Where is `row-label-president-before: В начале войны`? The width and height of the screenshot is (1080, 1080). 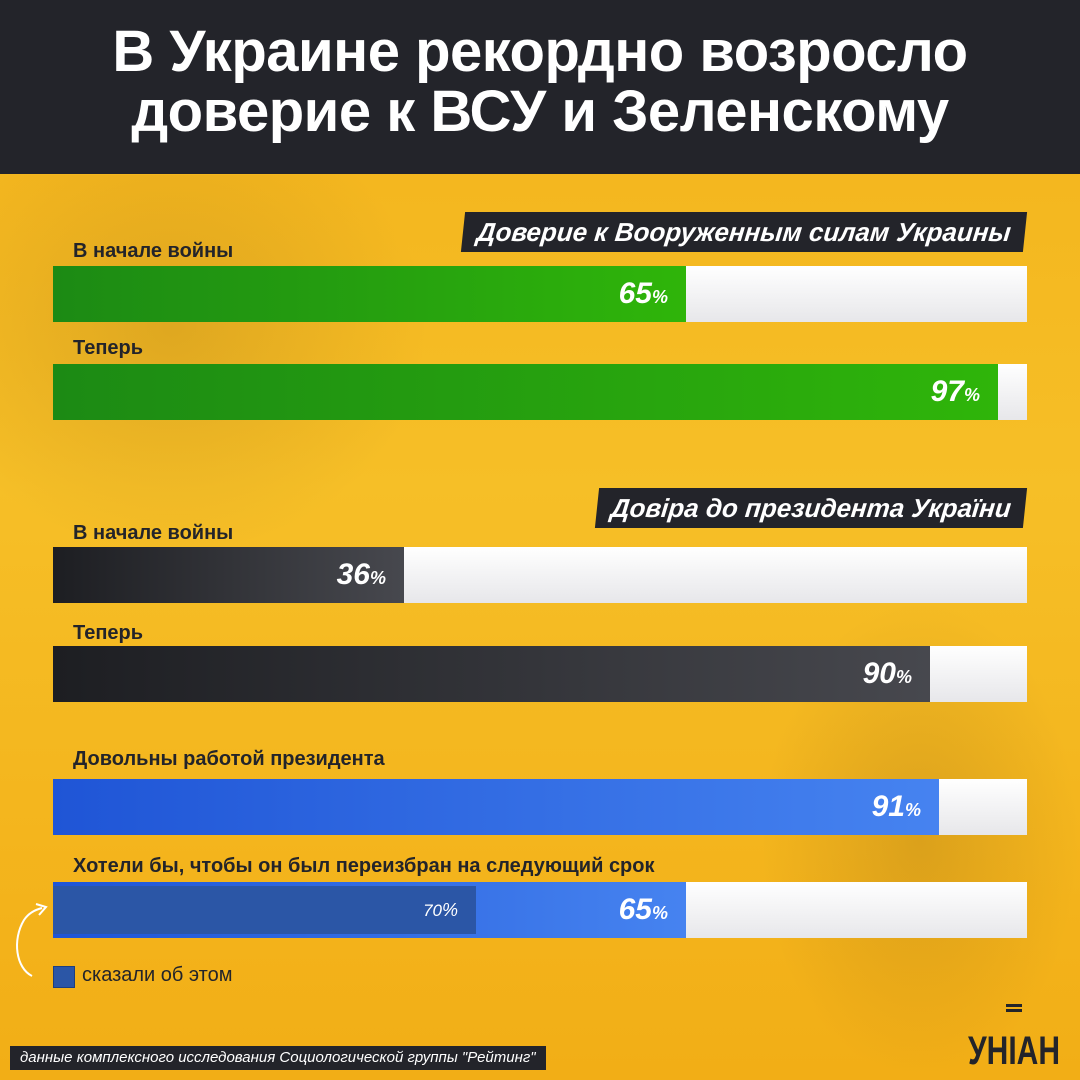 row-label-president-before: В начале войны is located at coordinates (153, 533).